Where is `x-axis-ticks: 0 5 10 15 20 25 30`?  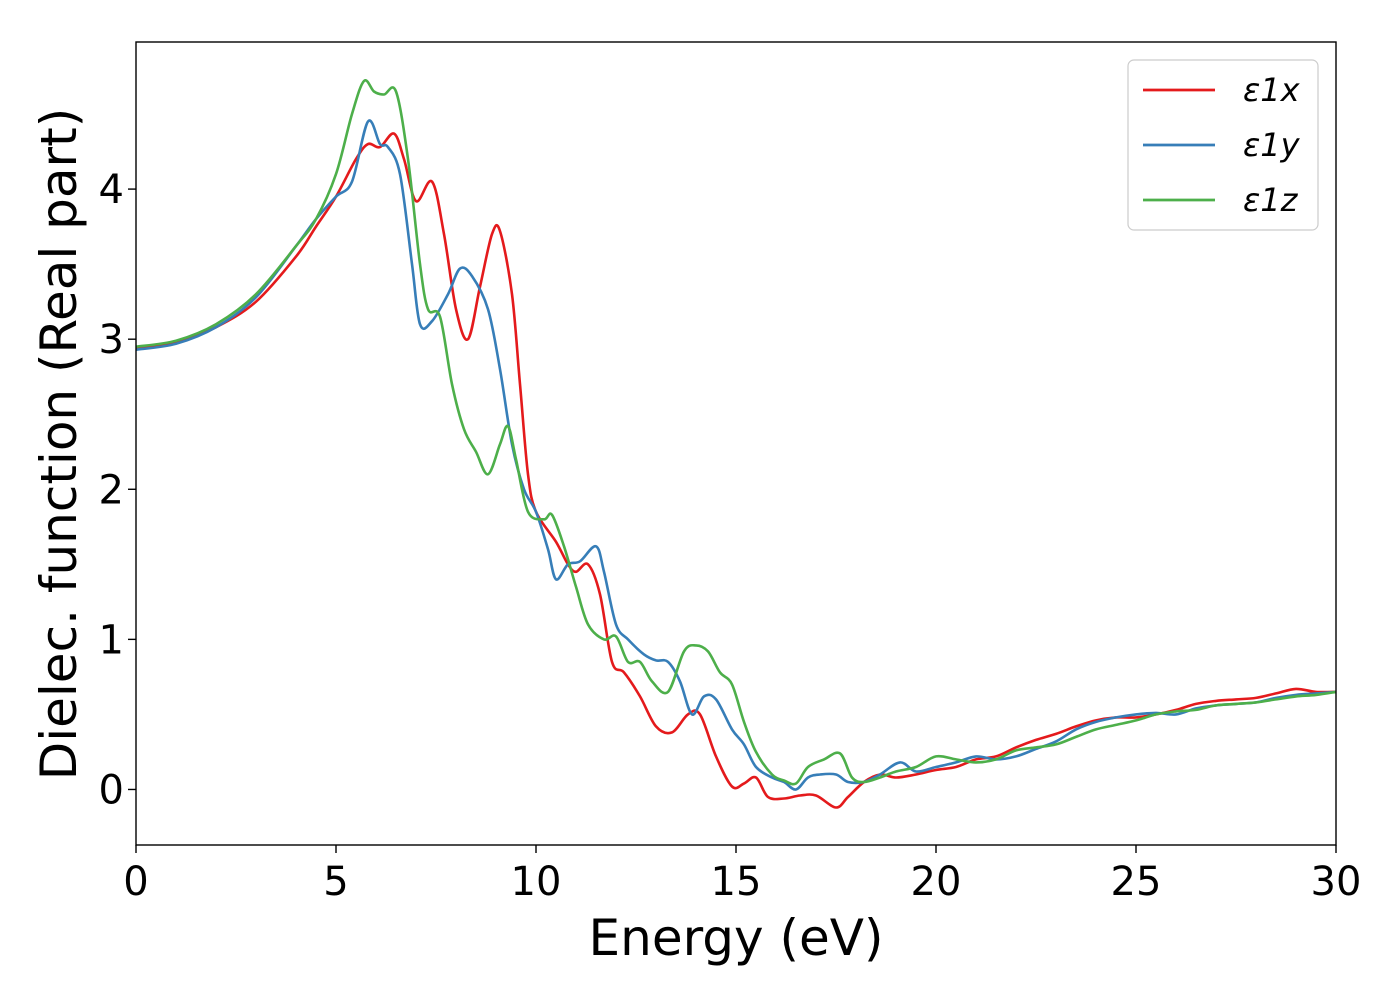 x-axis-ticks: 0 5 10 15 20 25 30 is located at coordinates (742, 875).